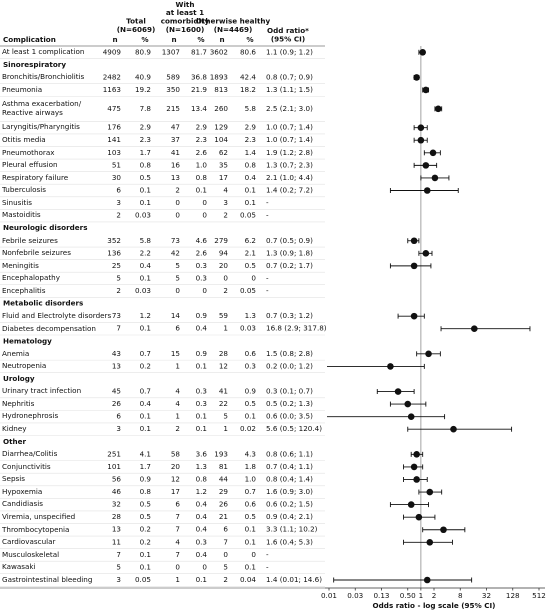 The image size is (550, 615). What do you see at coordinates (35, 529) in the screenshot?
I see `name-cell: Thrombocytopenia` at bounding box center [35, 529].